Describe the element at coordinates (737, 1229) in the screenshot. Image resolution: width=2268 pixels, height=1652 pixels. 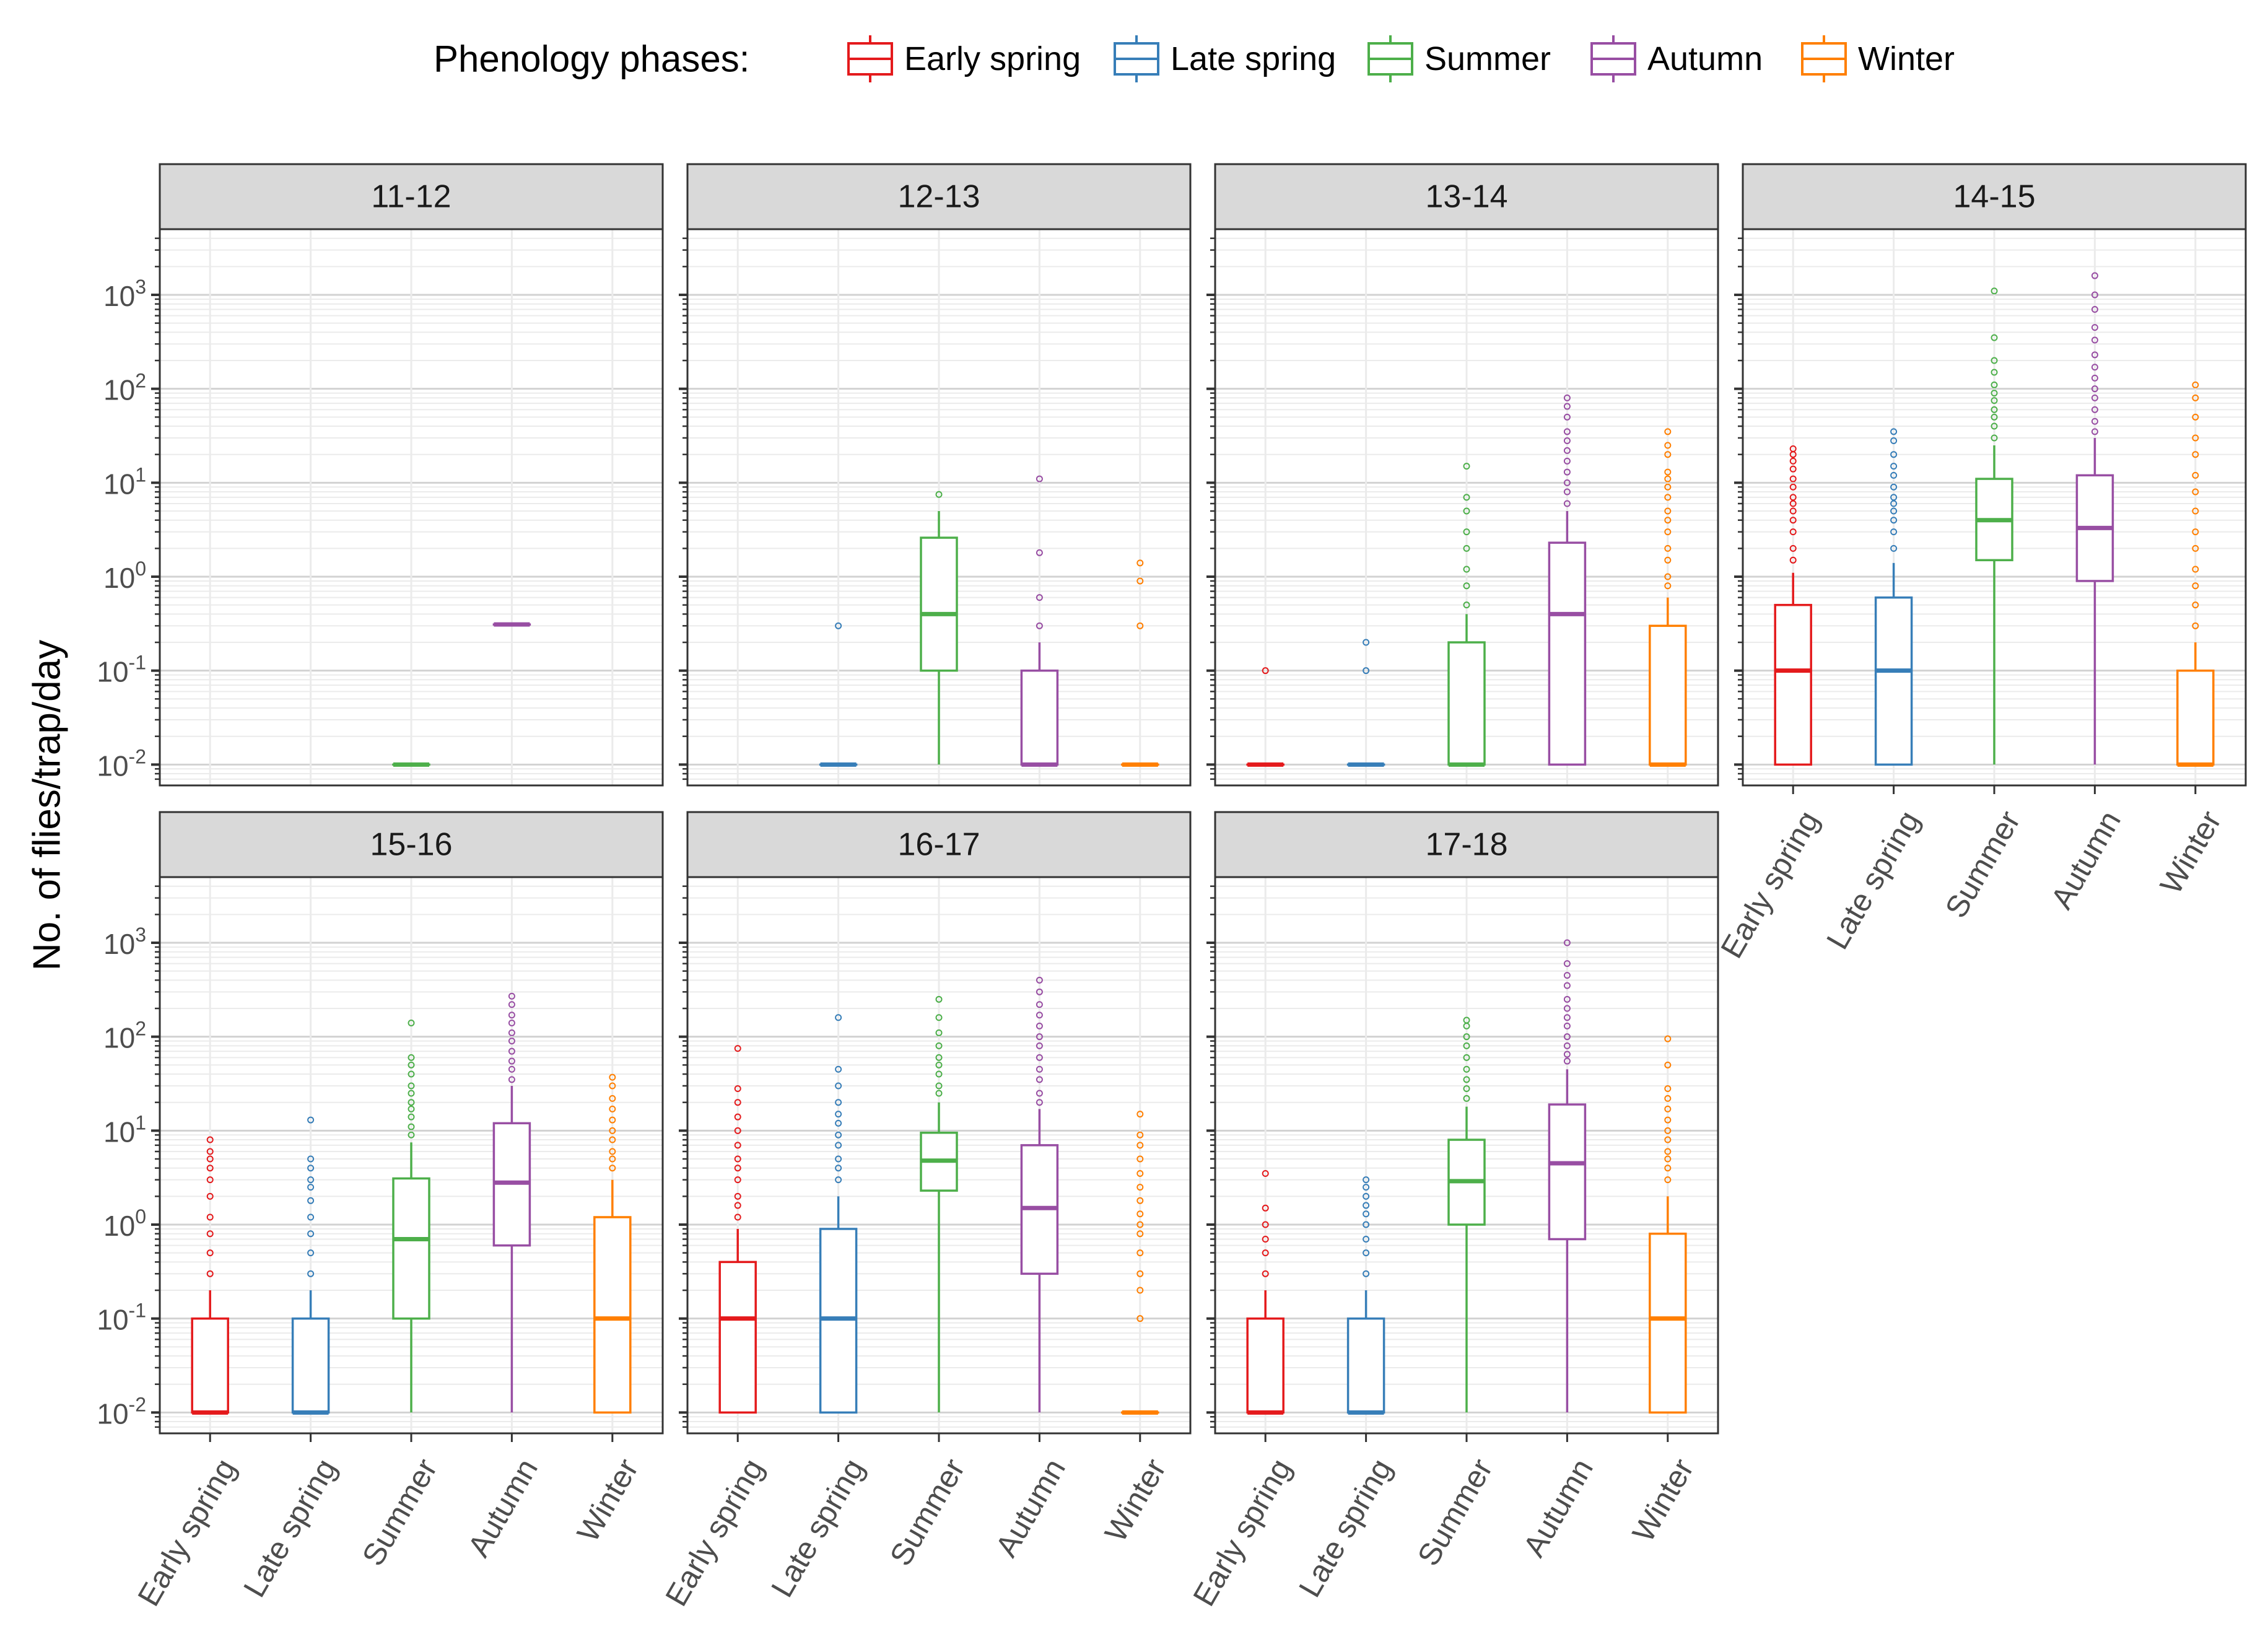
I see `box-early-spring` at that location.